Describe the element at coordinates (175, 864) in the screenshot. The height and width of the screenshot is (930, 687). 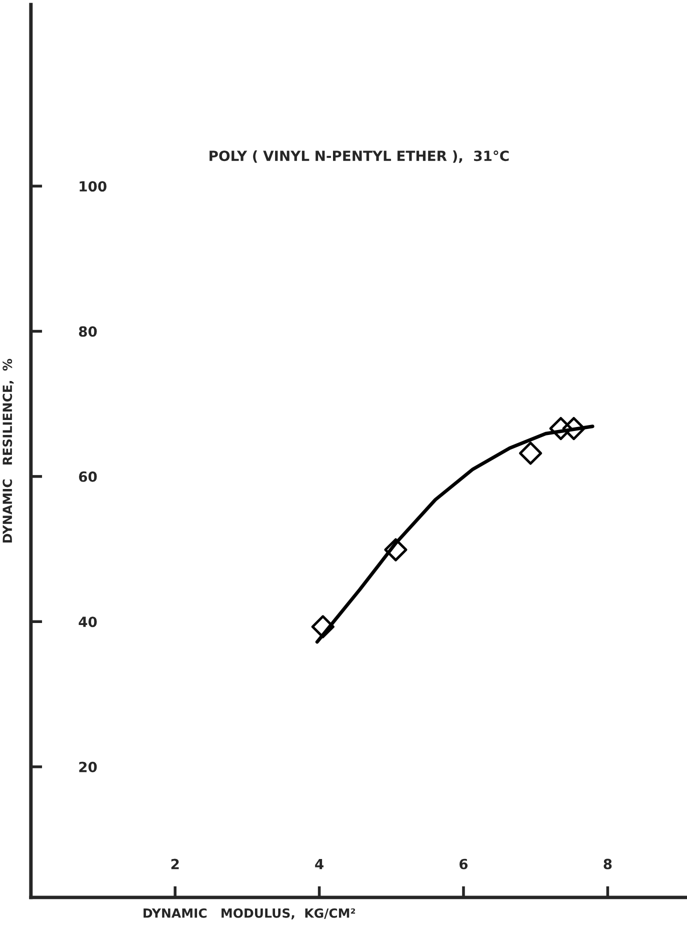
I see `x-tick-label: 2` at that location.